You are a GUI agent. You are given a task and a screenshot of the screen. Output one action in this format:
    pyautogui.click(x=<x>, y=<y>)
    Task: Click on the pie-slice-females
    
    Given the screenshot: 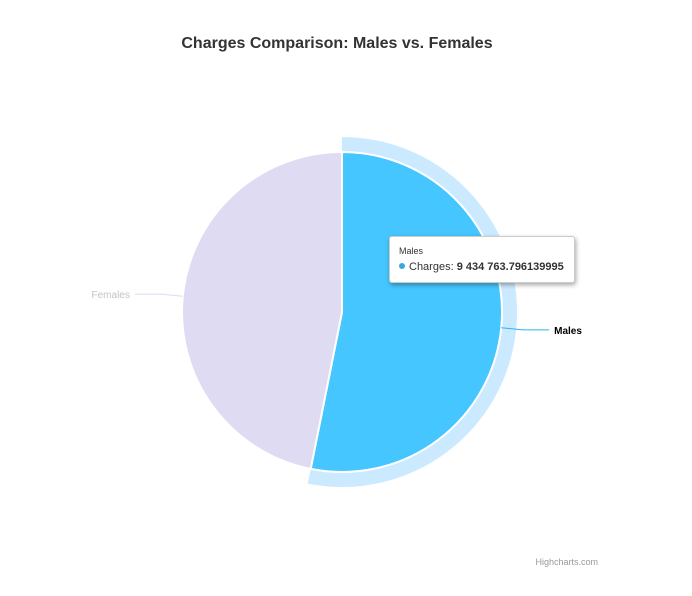 What is the action you would take?
    pyautogui.click(x=262, y=310)
    